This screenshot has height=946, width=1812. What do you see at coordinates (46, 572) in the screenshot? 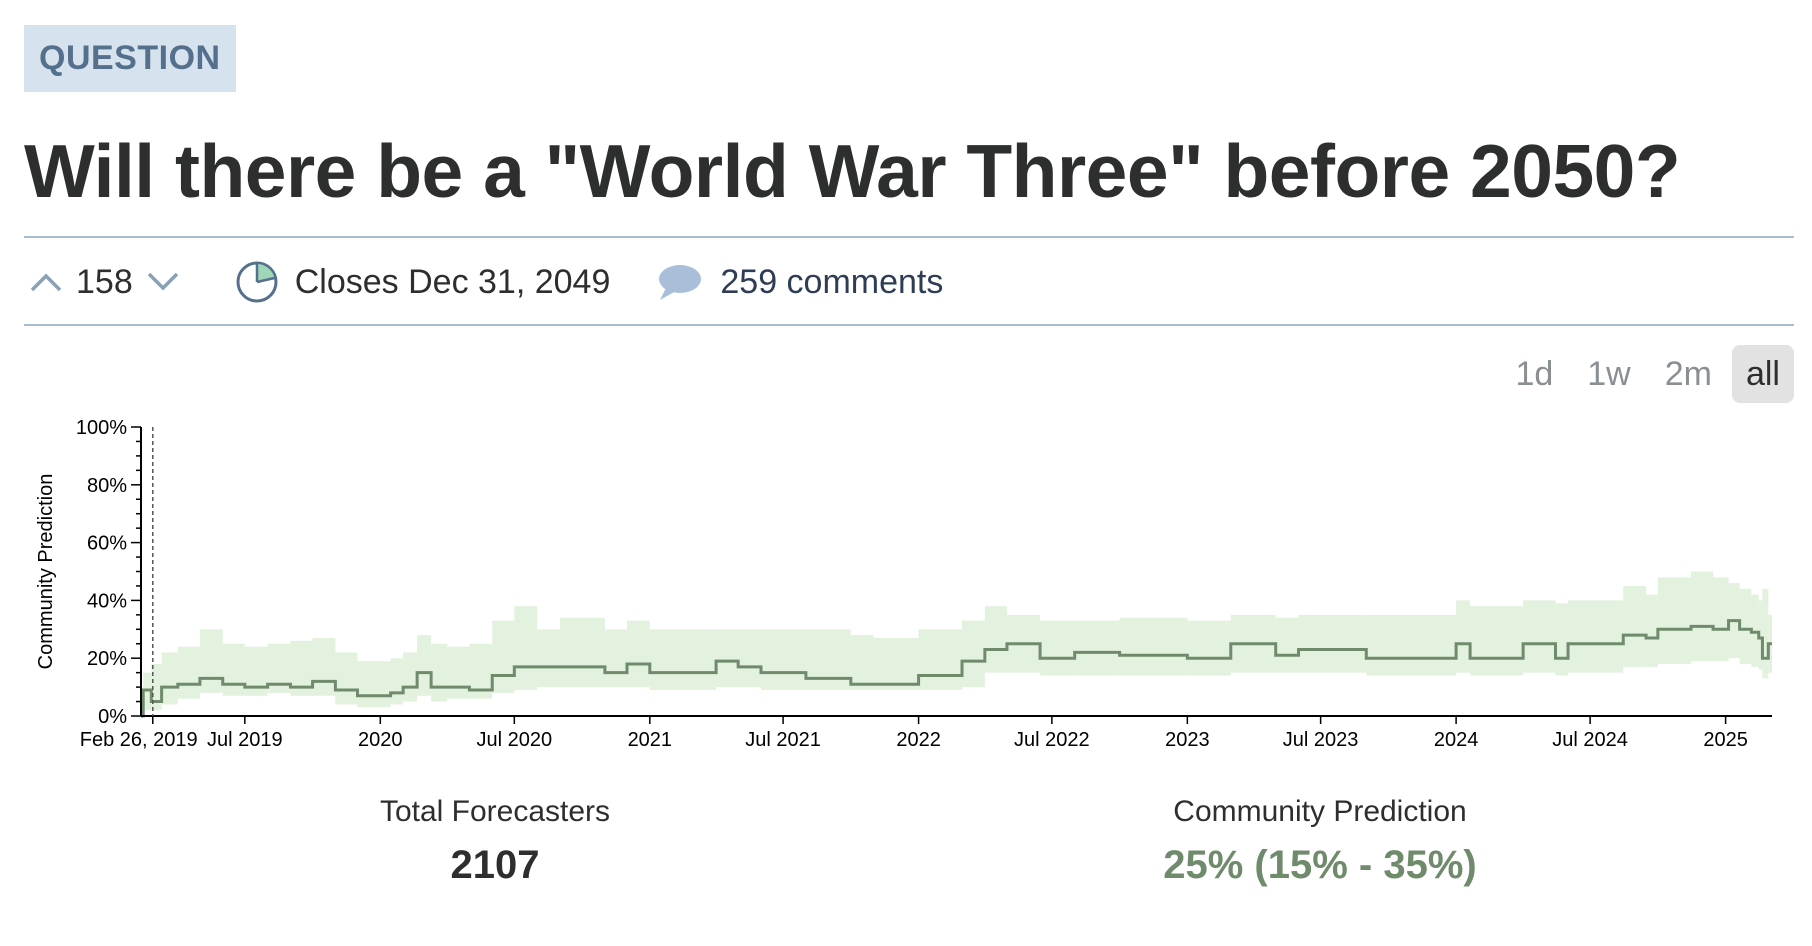
I see `y-axis-label: Community Prediction` at bounding box center [46, 572].